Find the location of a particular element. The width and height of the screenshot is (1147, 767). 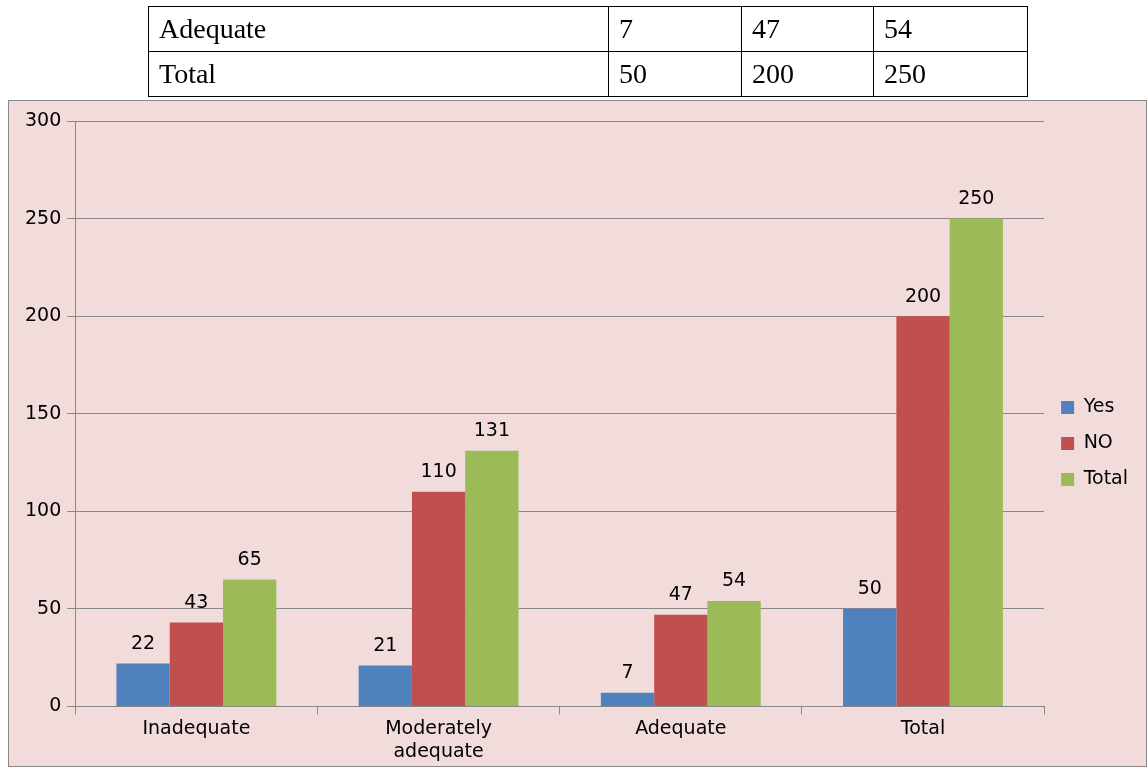

x-tick-label: Moderately adequate is located at coordinates (439, 738).